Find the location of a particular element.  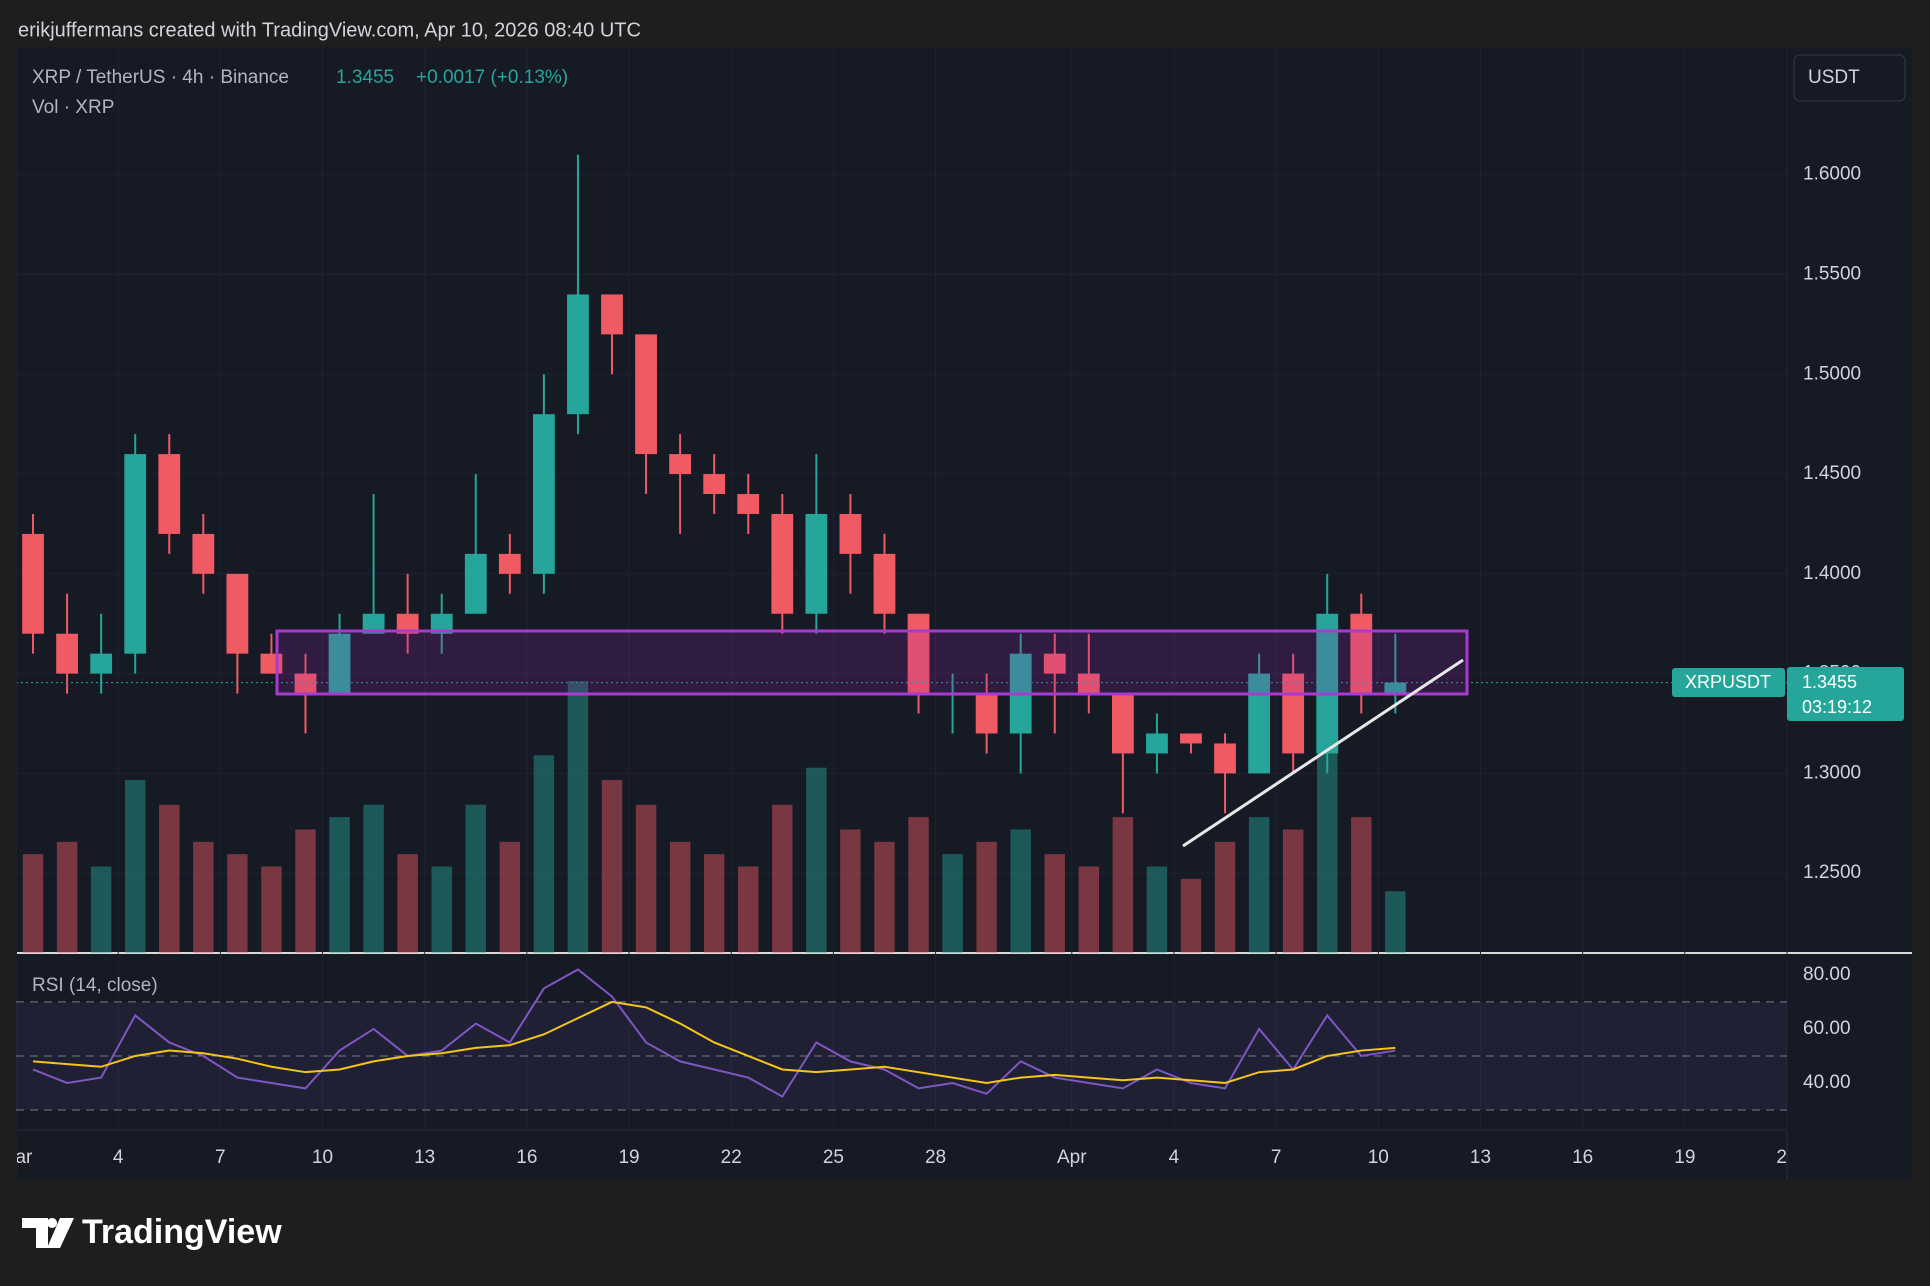

price-tag-countdown: 03:19:12 is located at coordinates (1837, 707).